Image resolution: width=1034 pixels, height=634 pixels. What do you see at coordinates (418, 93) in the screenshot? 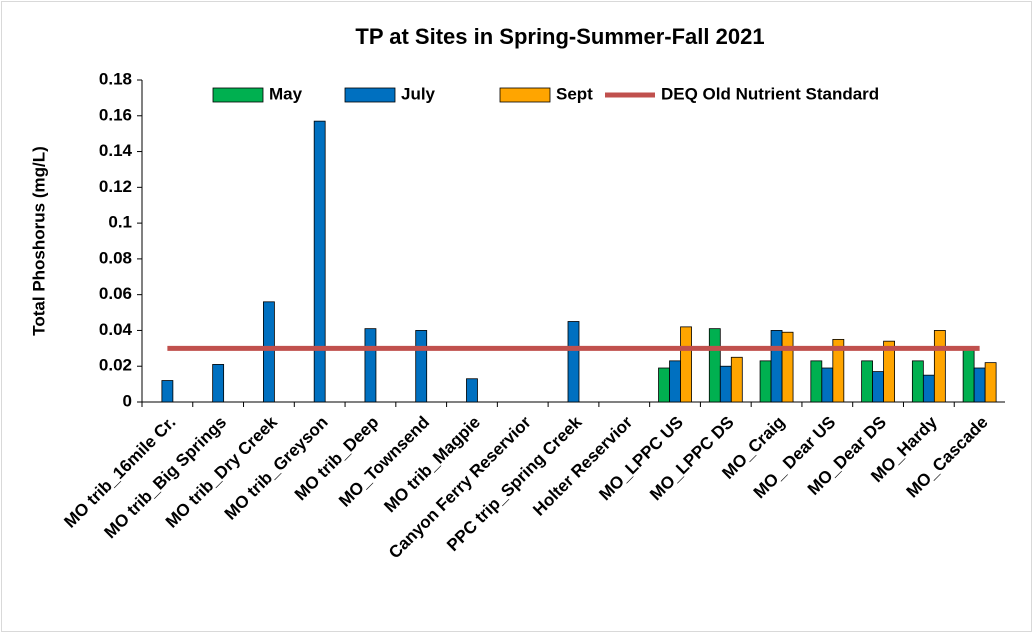
I see `legend-label: July` at bounding box center [418, 93].